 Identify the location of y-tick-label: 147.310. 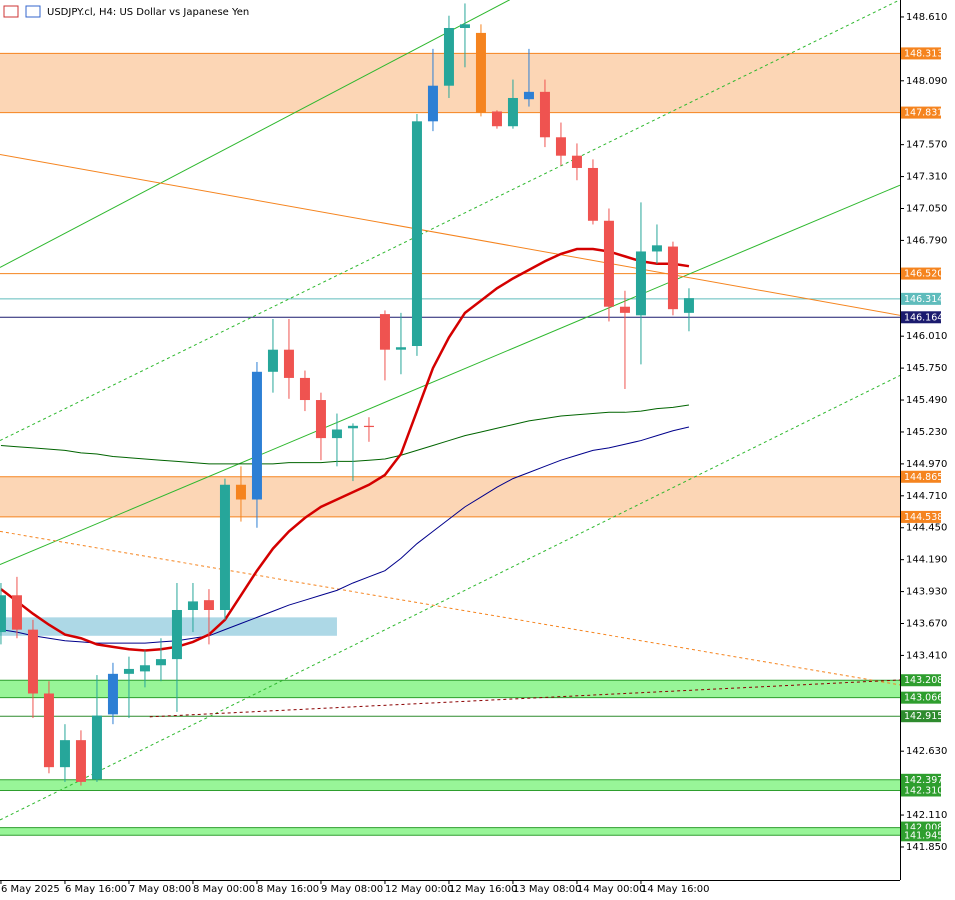
(926, 177).